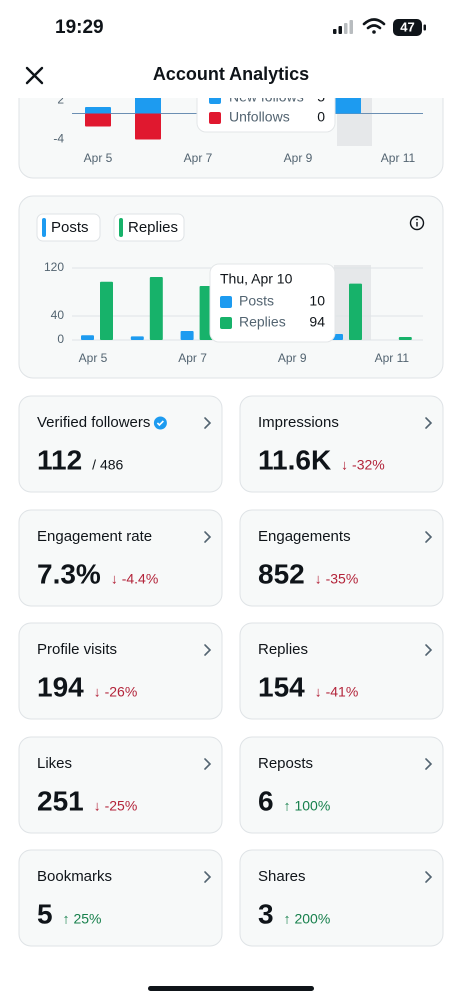 This screenshot has height=1000, width=462. What do you see at coordinates (341, 444) in the screenshot?
I see `metric-card: Impressions 11.6K ↓ -32%` at bounding box center [341, 444].